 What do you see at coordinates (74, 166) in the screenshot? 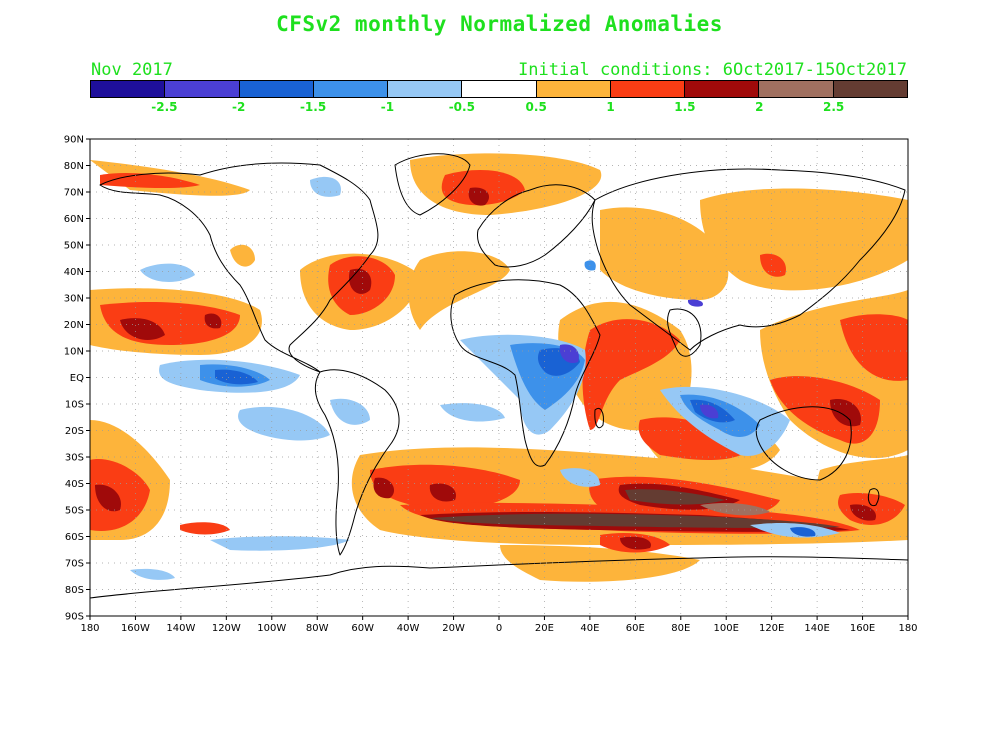
I see `lat-label: 80N` at bounding box center [74, 166].